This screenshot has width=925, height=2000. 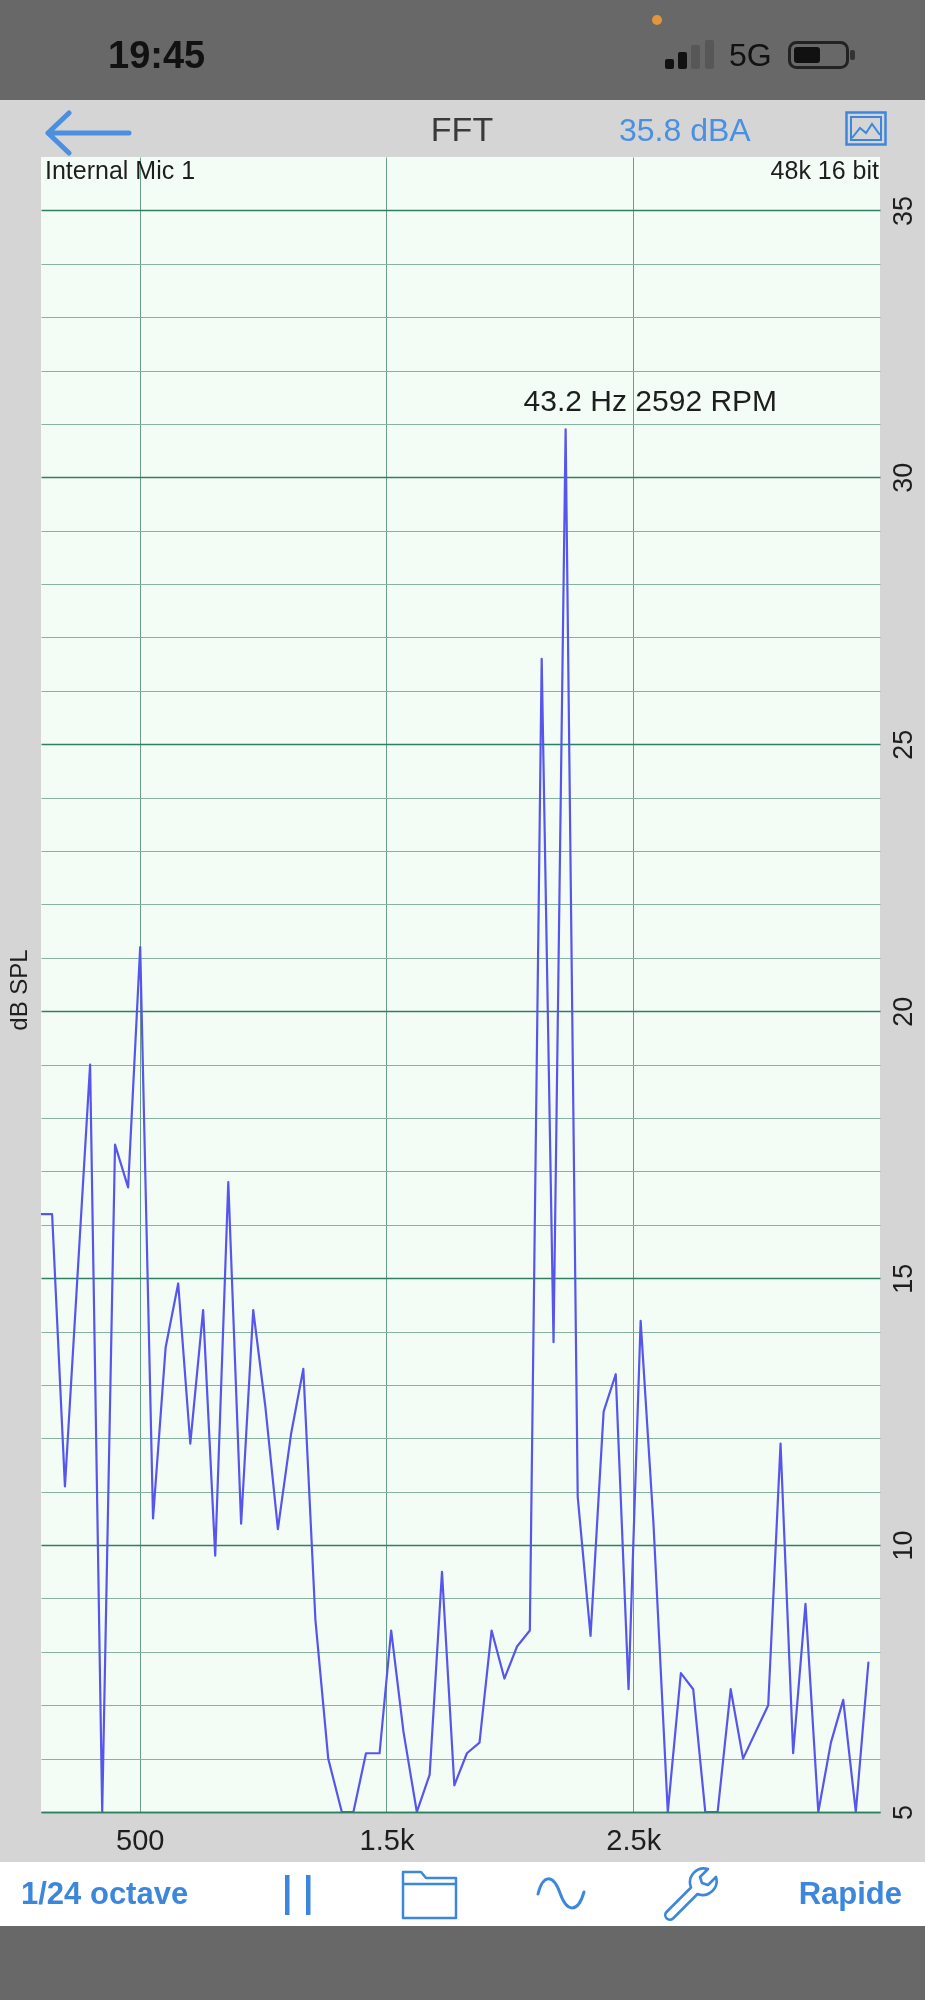 I want to click on text: Rapide, so click(x=850, y=1894).